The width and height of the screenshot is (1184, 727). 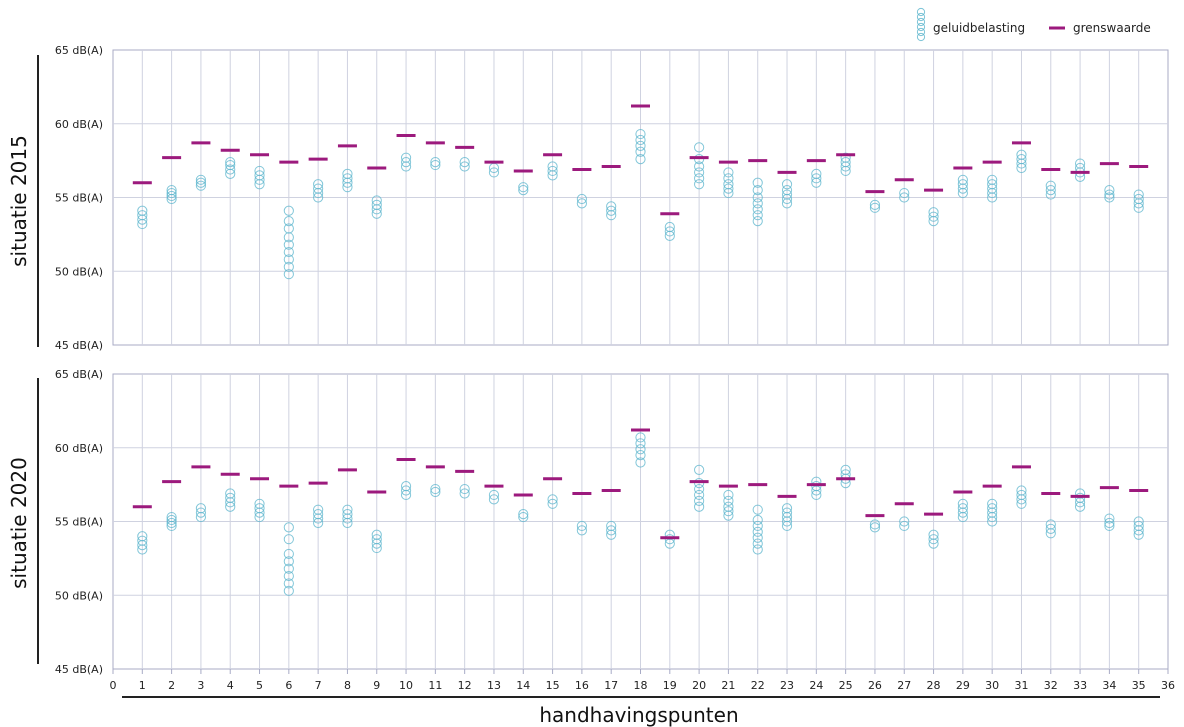 I want to click on x-tick-label: 26, so click(x=875, y=685).